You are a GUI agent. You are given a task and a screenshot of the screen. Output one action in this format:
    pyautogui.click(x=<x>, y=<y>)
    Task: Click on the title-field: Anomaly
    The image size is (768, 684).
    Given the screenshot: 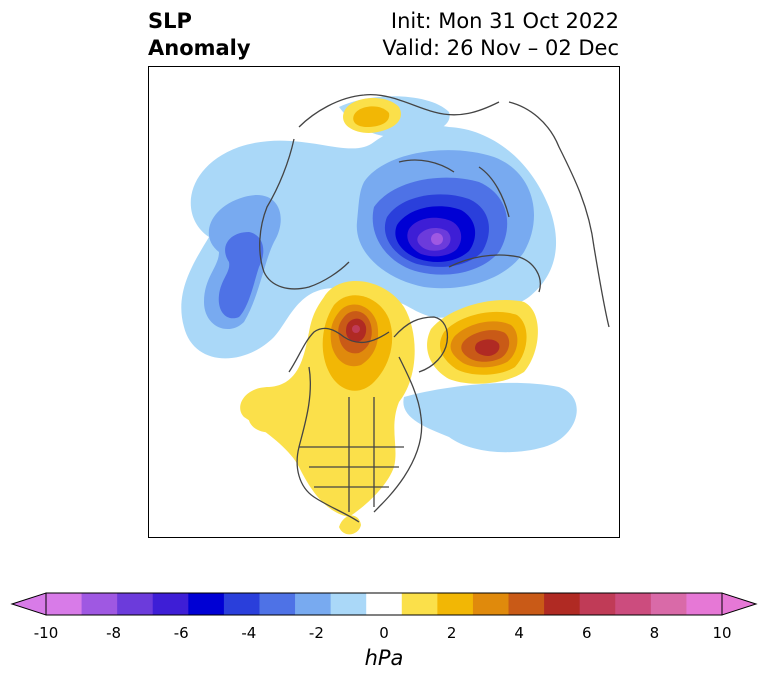 What is the action you would take?
    pyautogui.click(x=199, y=48)
    